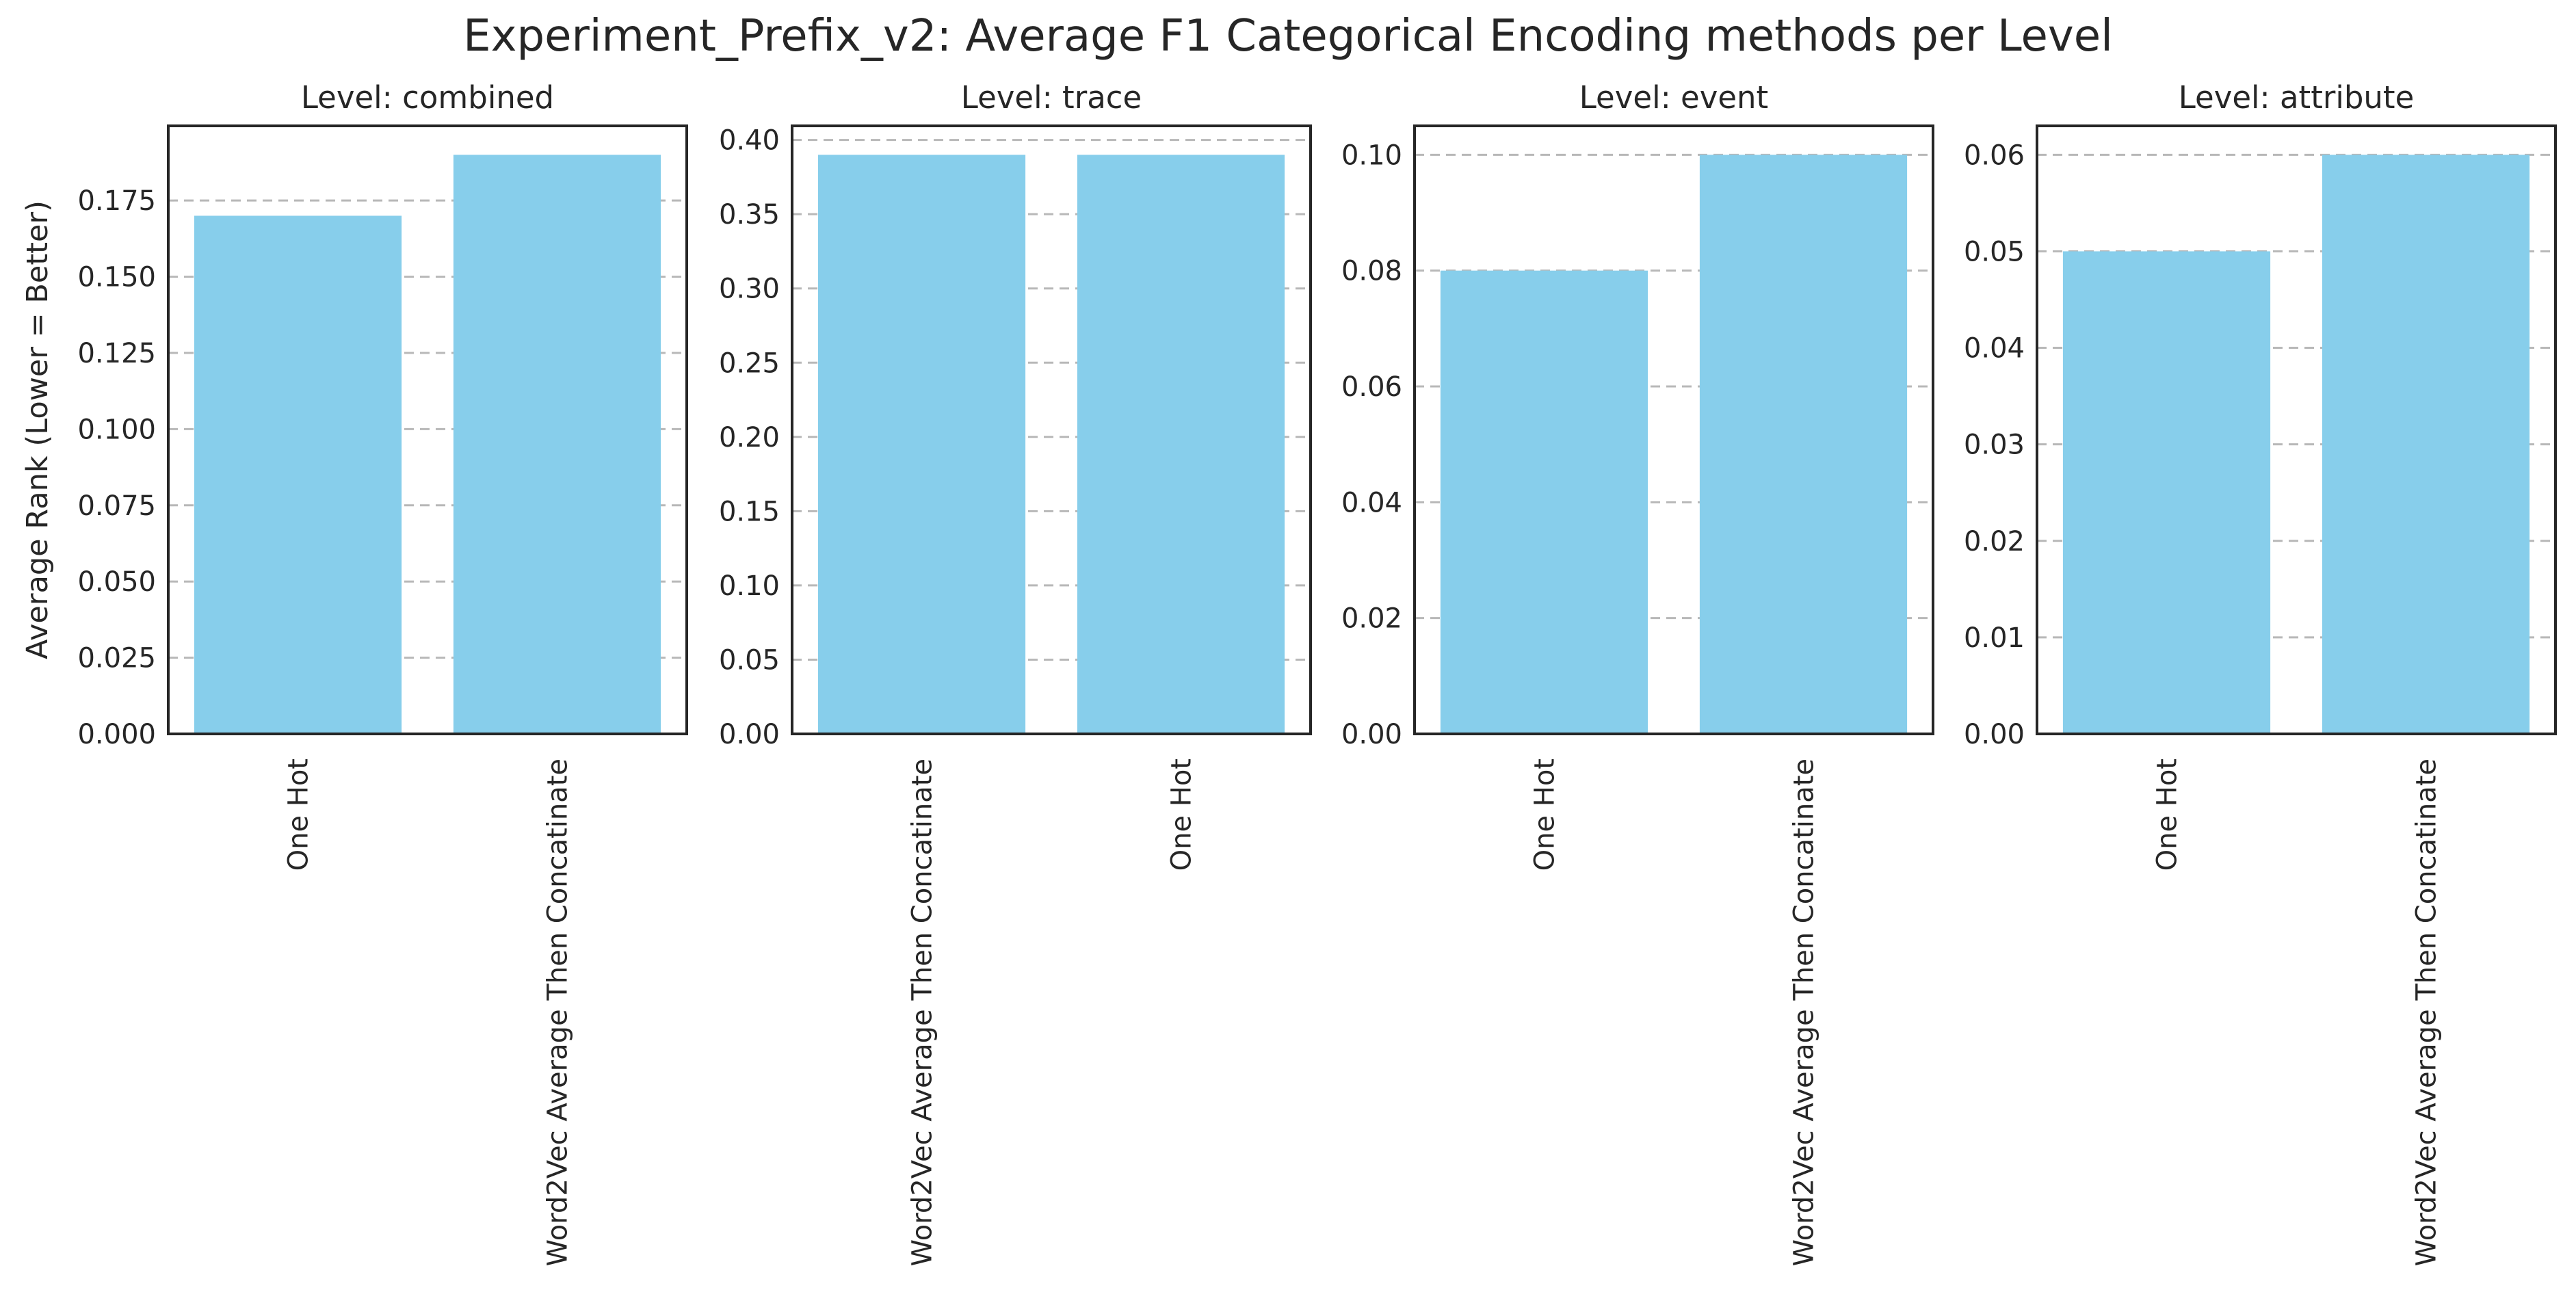  Describe the element at coordinates (749, 215) in the screenshot. I see `y-tick-label: 0.35` at that location.